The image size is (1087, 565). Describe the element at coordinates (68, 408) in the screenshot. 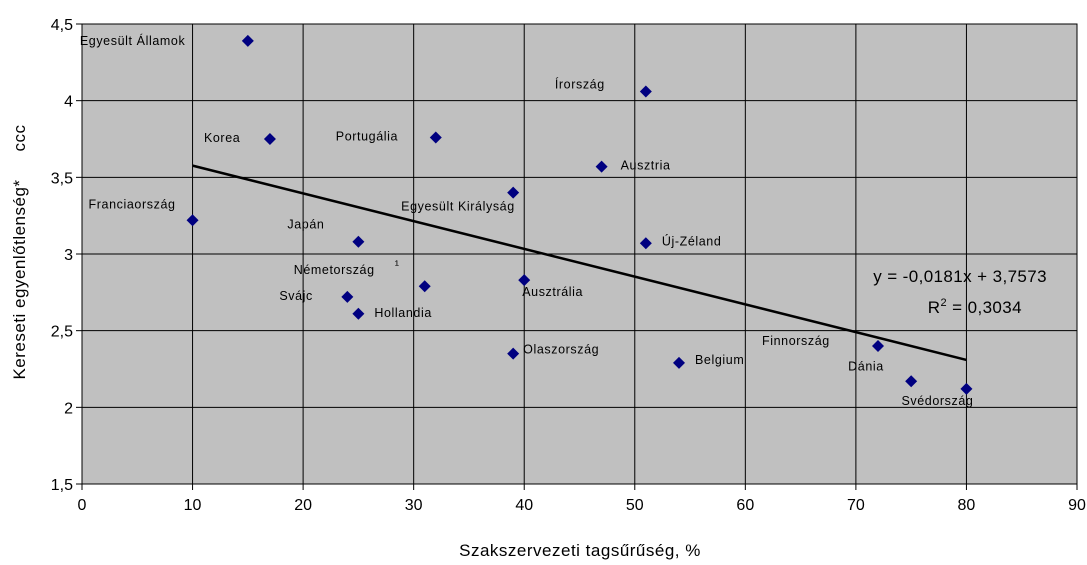

I see `y-tick-label: 2` at that location.